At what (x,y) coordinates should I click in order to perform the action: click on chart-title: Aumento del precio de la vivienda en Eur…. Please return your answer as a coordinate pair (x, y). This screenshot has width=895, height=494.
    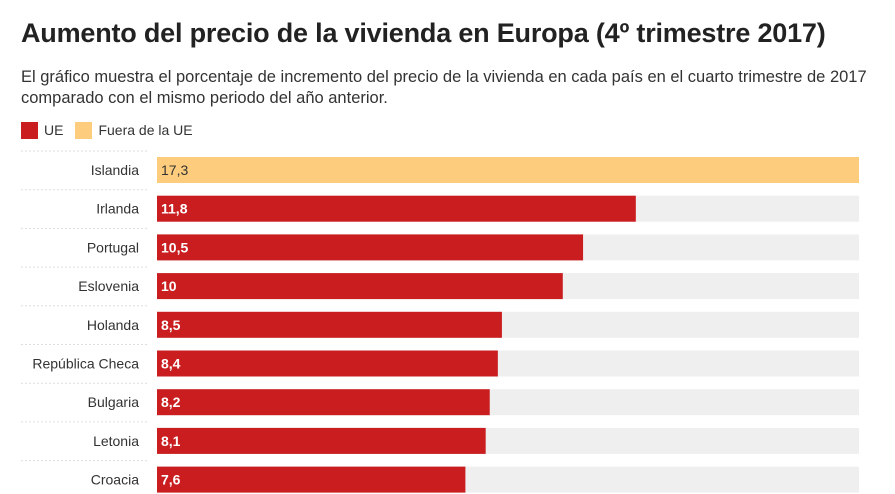
    Looking at the image, I should click on (423, 33).